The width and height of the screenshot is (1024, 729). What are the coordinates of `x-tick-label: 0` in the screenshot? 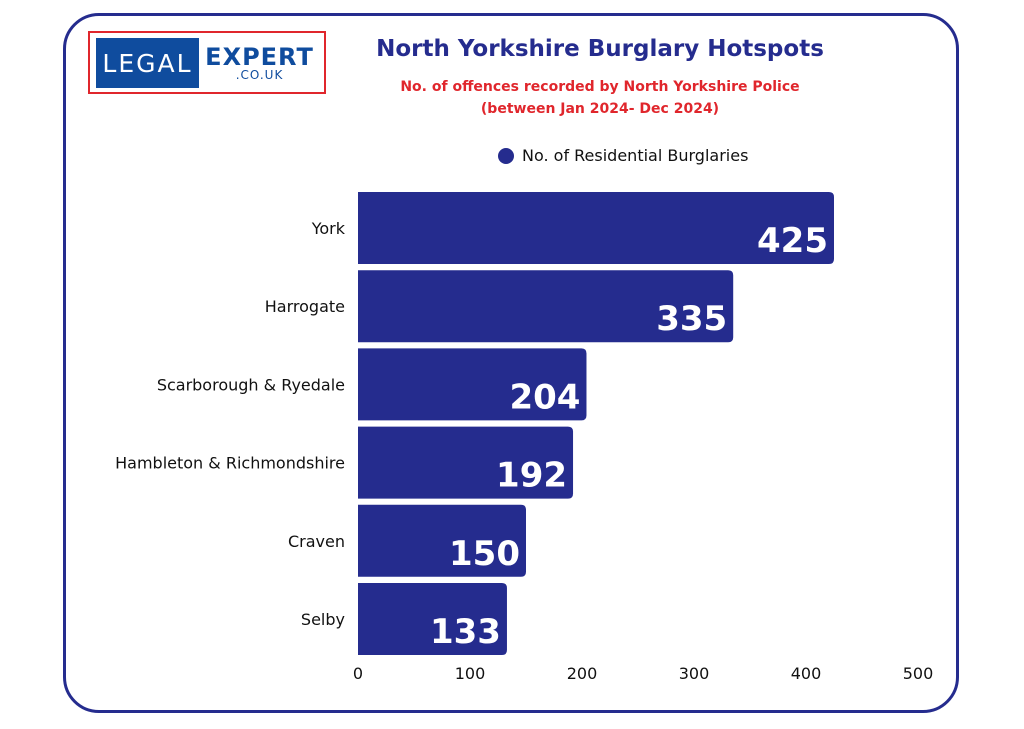 It's located at (358, 673).